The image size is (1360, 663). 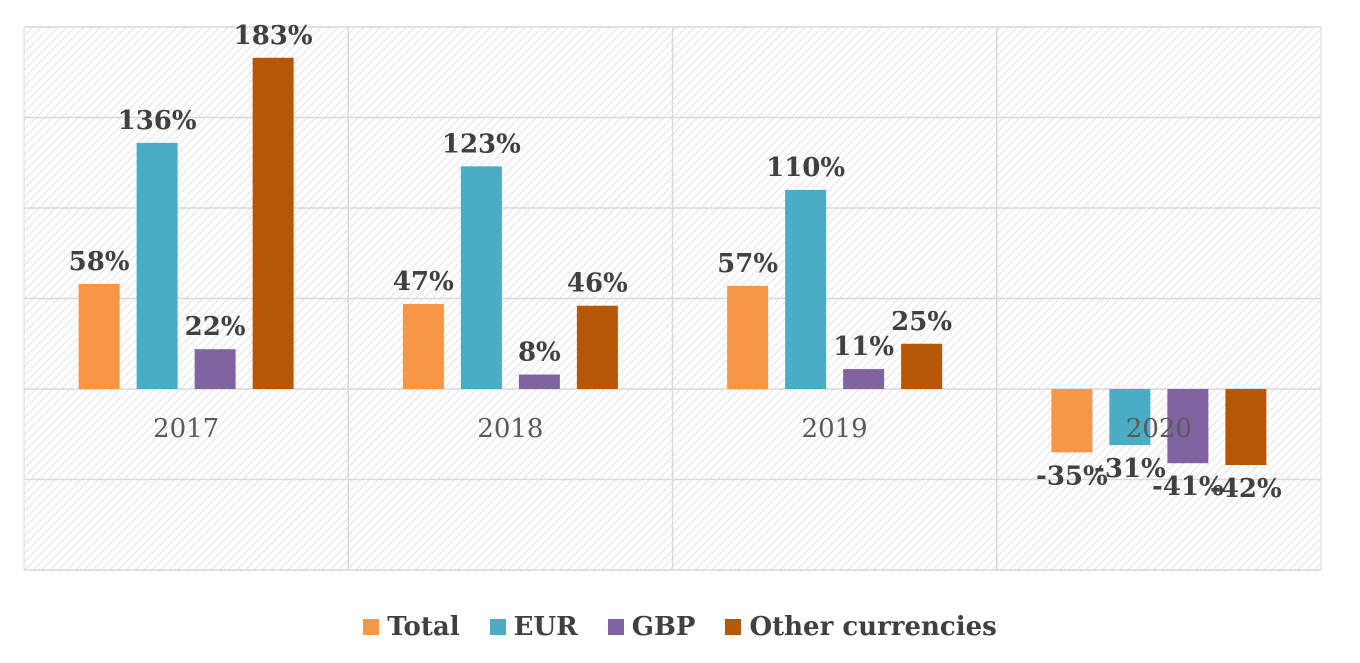 What do you see at coordinates (157, 121) in the screenshot?
I see `data-label: 136%` at bounding box center [157, 121].